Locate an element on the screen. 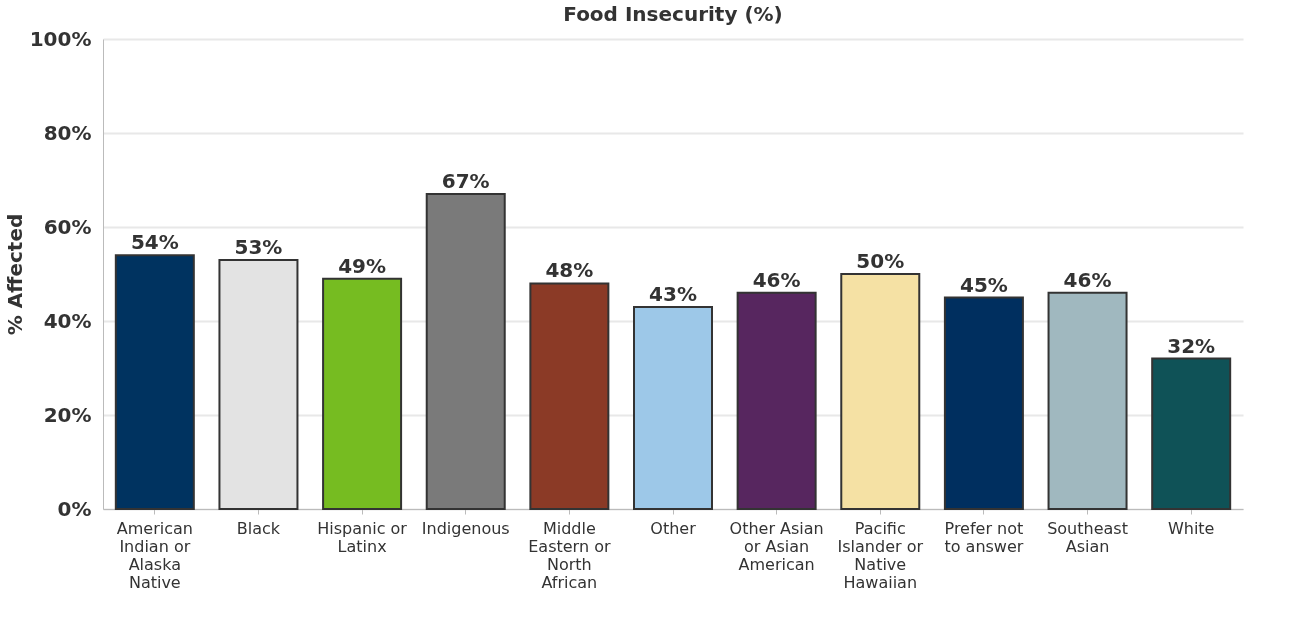 The width and height of the screenshot is (1291, 628). data-label: 32% is located at coordinates (1191, 345).